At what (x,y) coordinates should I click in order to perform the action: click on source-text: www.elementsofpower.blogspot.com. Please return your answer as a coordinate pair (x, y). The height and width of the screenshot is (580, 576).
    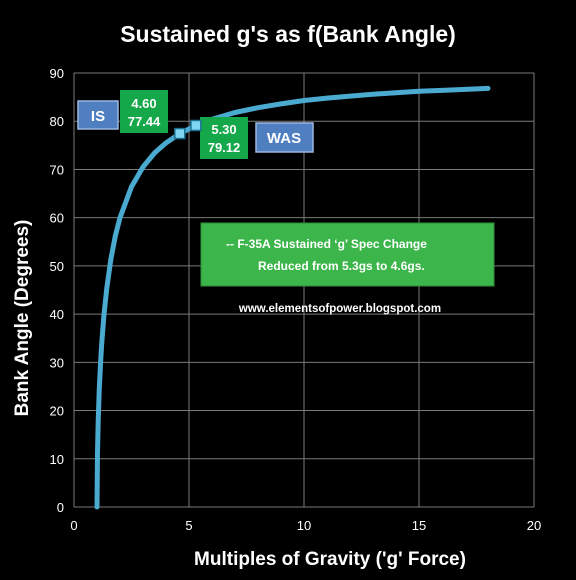
    Looking at the image, I should click on (339, 309).